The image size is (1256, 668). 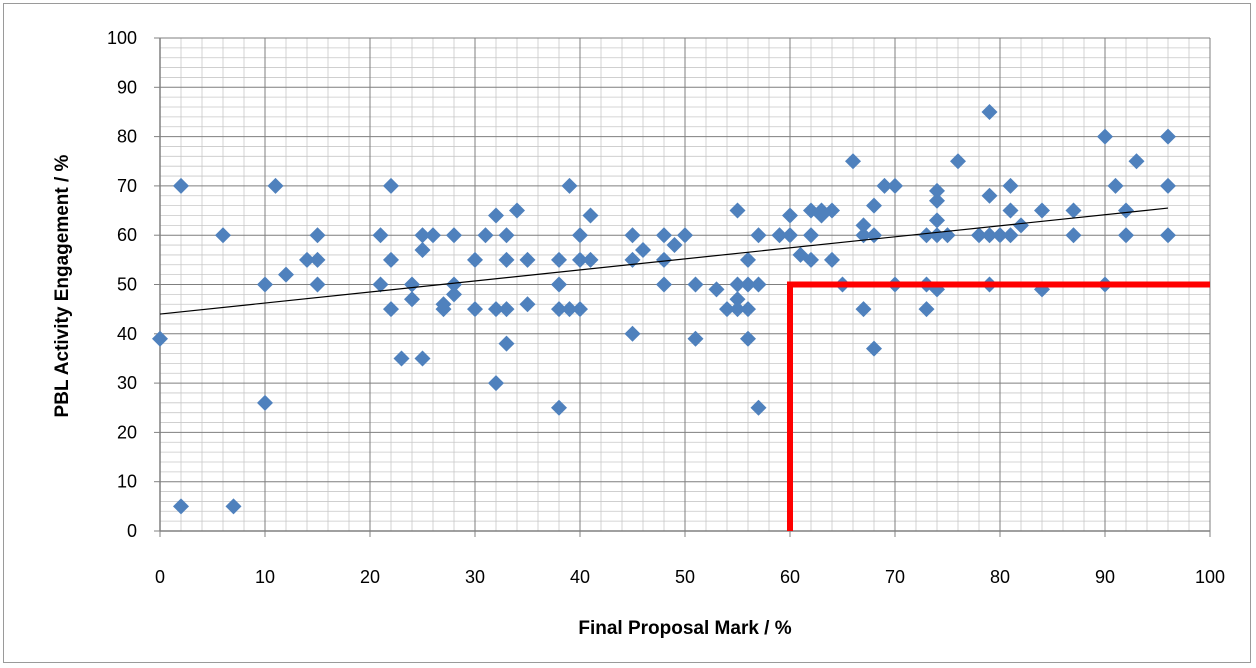 I want to click on x-tick-label: 20, so click(x=370, y=577).